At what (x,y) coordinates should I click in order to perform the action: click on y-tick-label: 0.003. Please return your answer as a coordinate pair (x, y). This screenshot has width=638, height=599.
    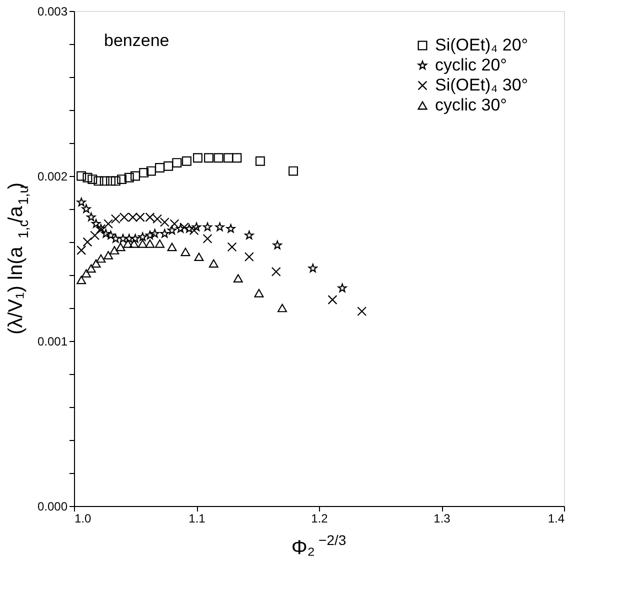
    Looking at the image, I should click on (52, 11).